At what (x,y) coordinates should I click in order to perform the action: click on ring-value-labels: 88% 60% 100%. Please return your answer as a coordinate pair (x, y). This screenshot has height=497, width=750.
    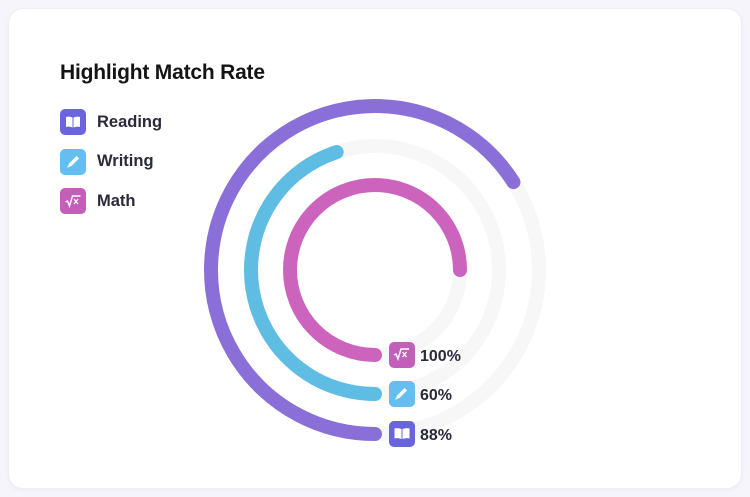
    Looking at the image, I should click on (425, 394).